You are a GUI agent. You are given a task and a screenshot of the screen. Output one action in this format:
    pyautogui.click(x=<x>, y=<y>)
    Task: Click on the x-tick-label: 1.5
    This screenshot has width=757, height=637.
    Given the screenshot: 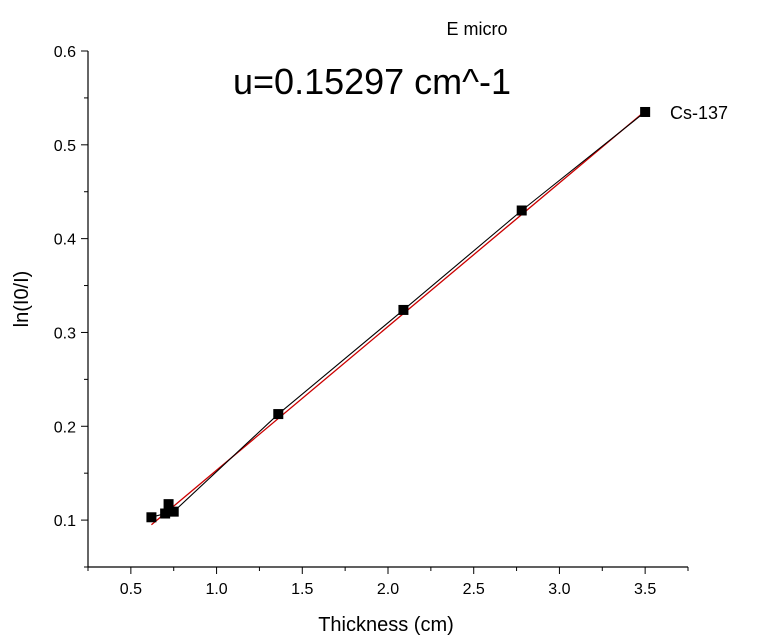 What is the action you would take?
    pyautogui.click(x=302, y=589)
    